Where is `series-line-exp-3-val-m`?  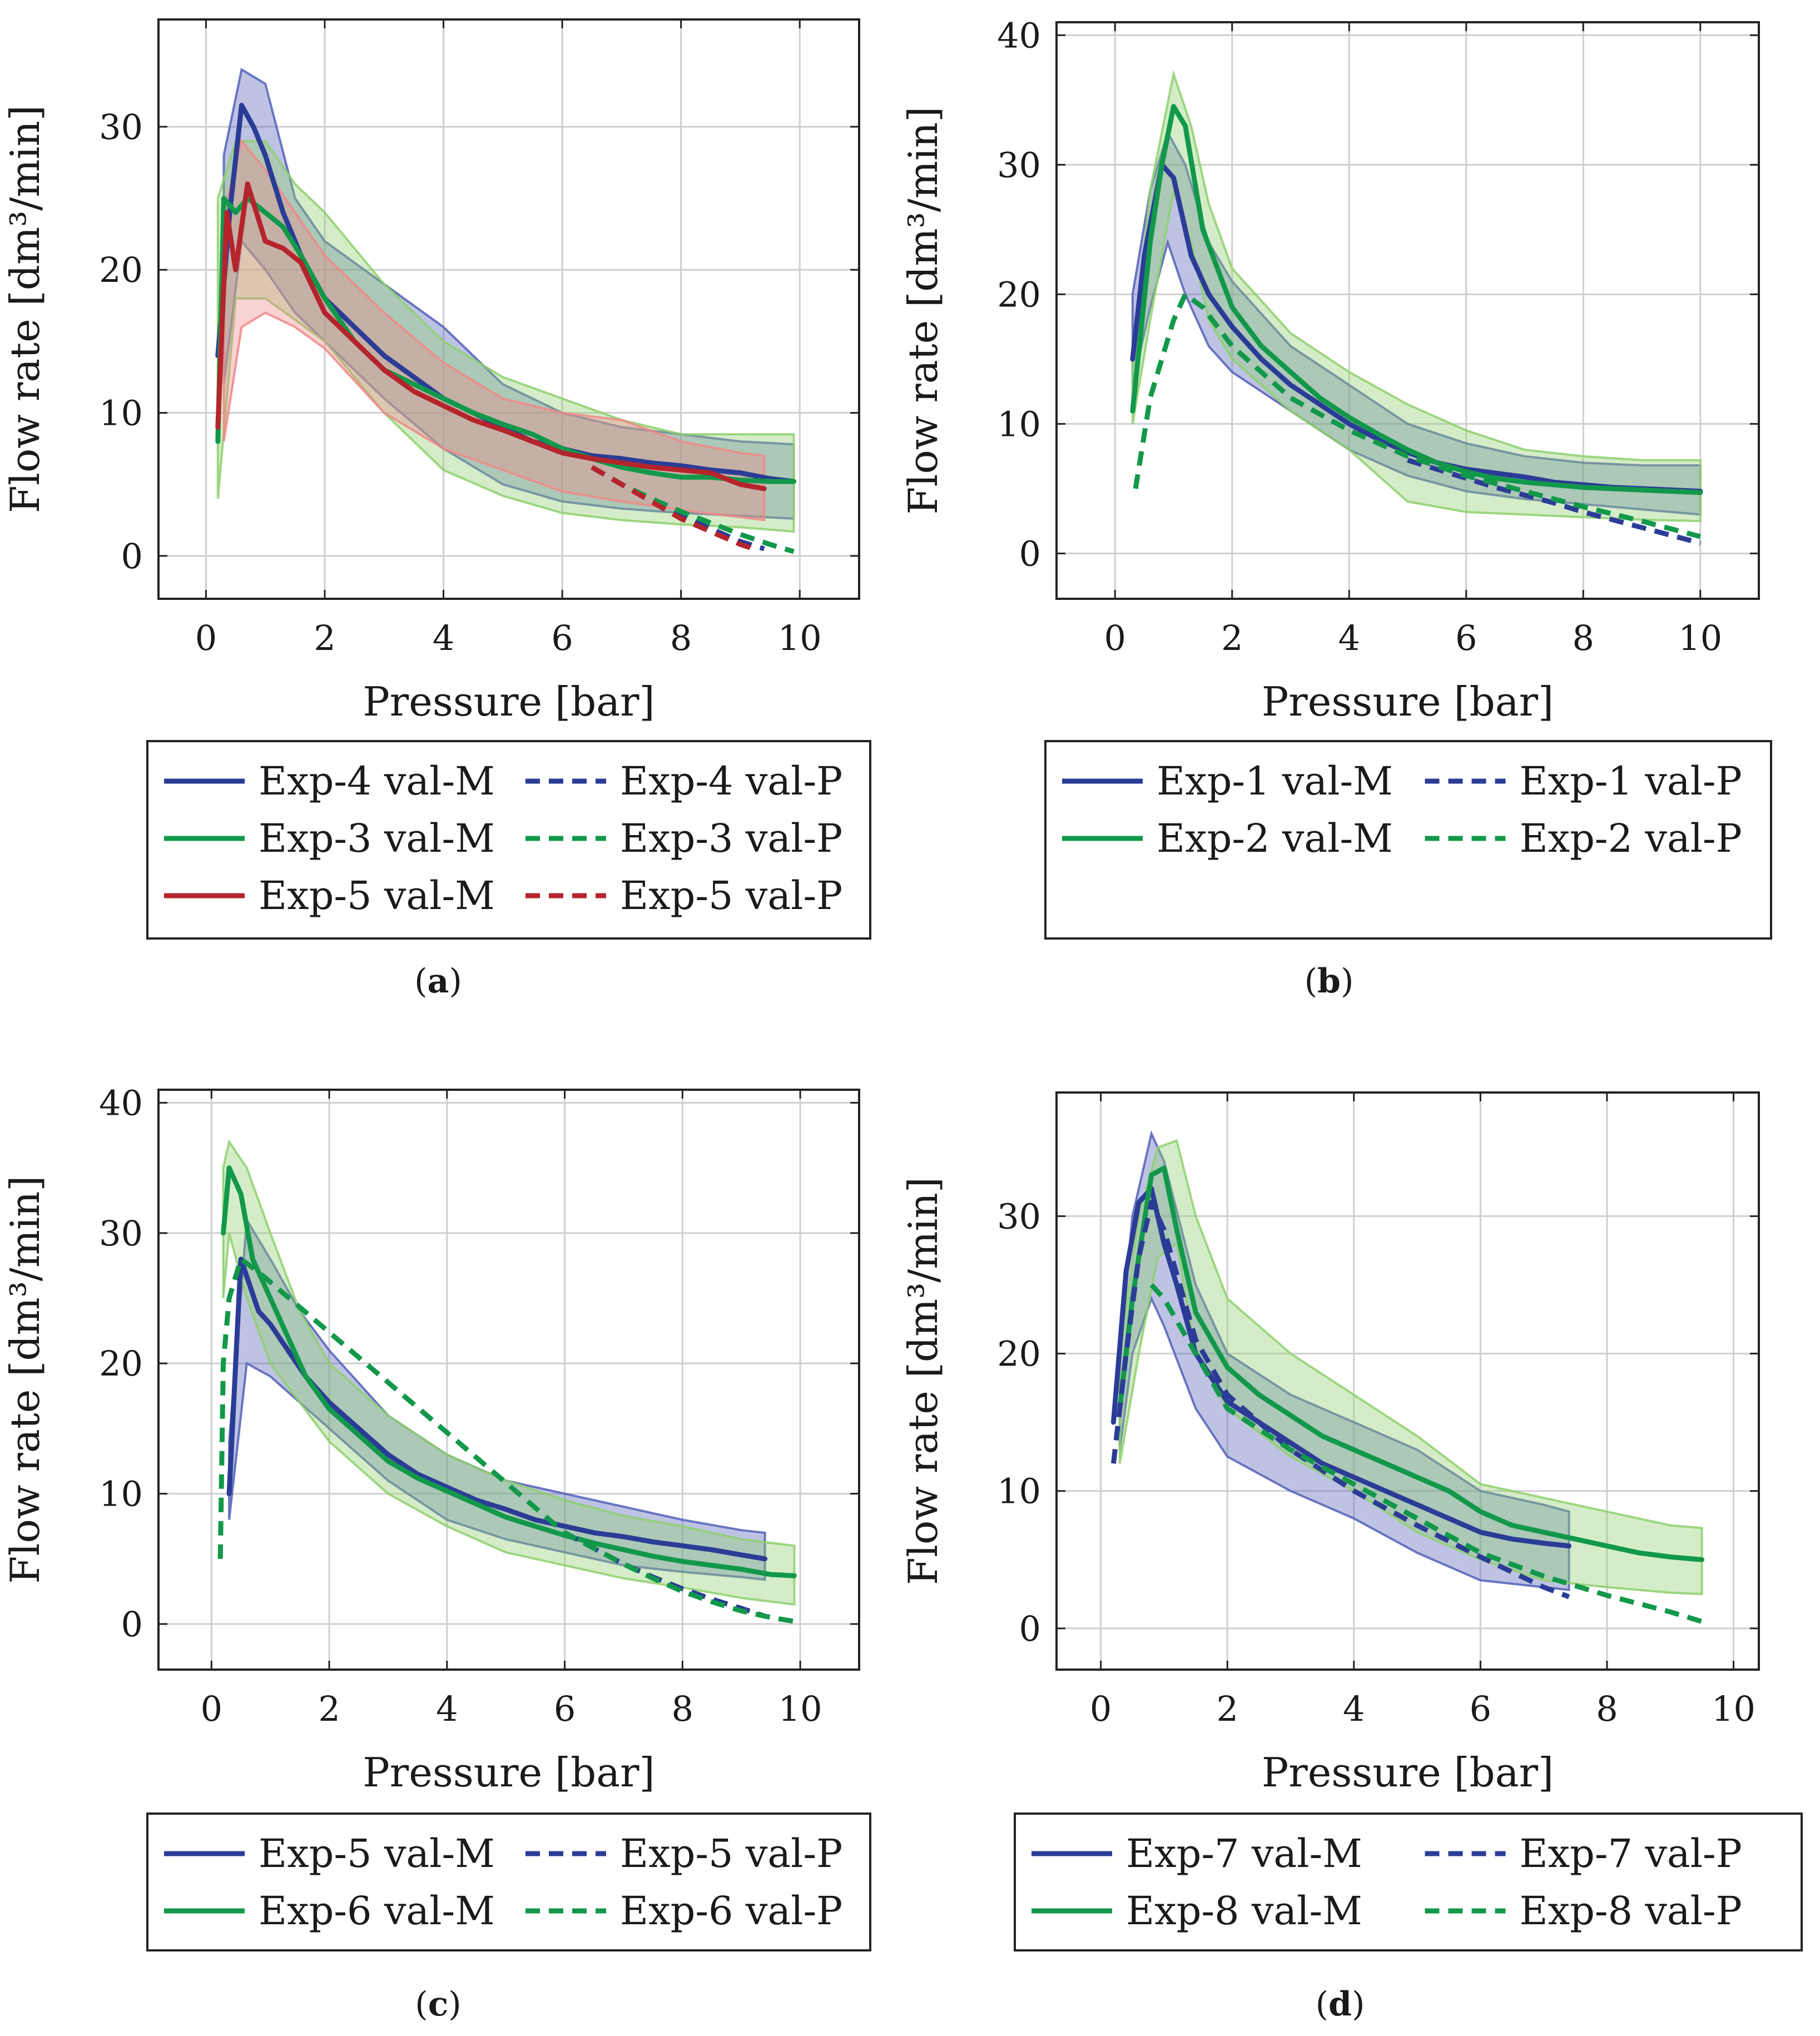
series-line-exp-3-val-m is located at coordinates (506, 340).